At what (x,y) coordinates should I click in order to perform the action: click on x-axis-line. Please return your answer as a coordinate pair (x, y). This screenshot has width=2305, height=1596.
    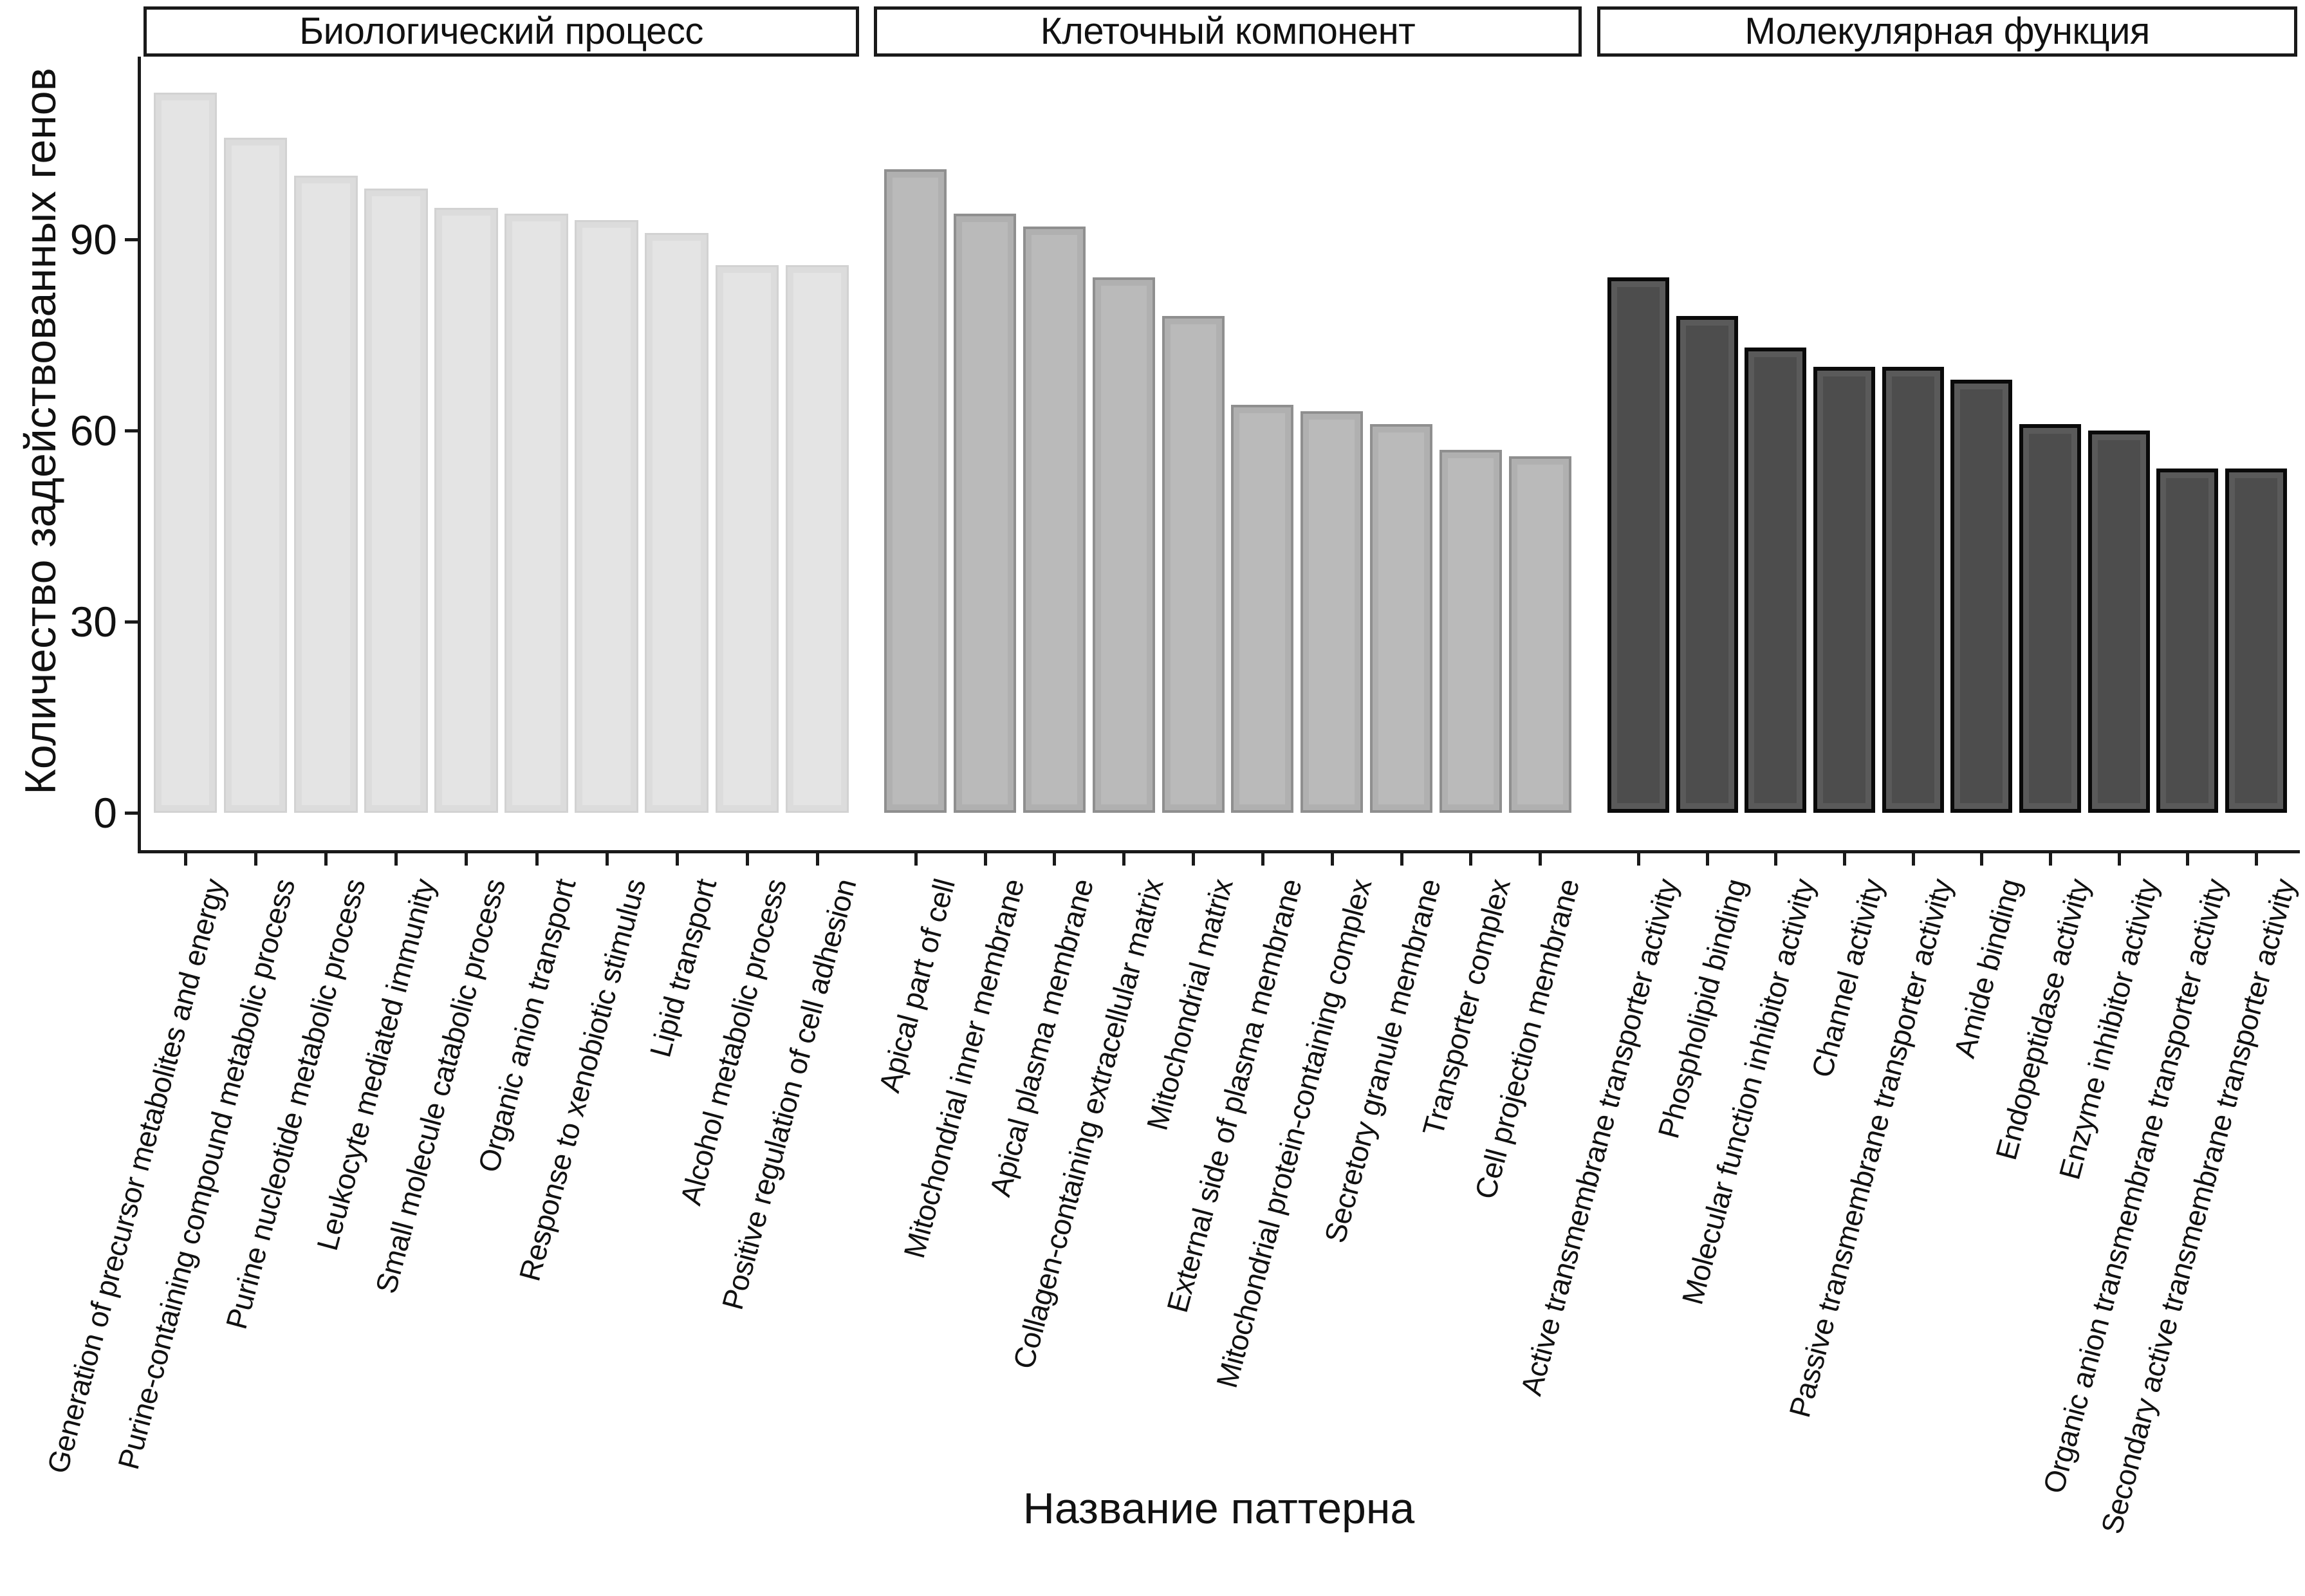
    Looking at the image, I should click on (1219, 851).